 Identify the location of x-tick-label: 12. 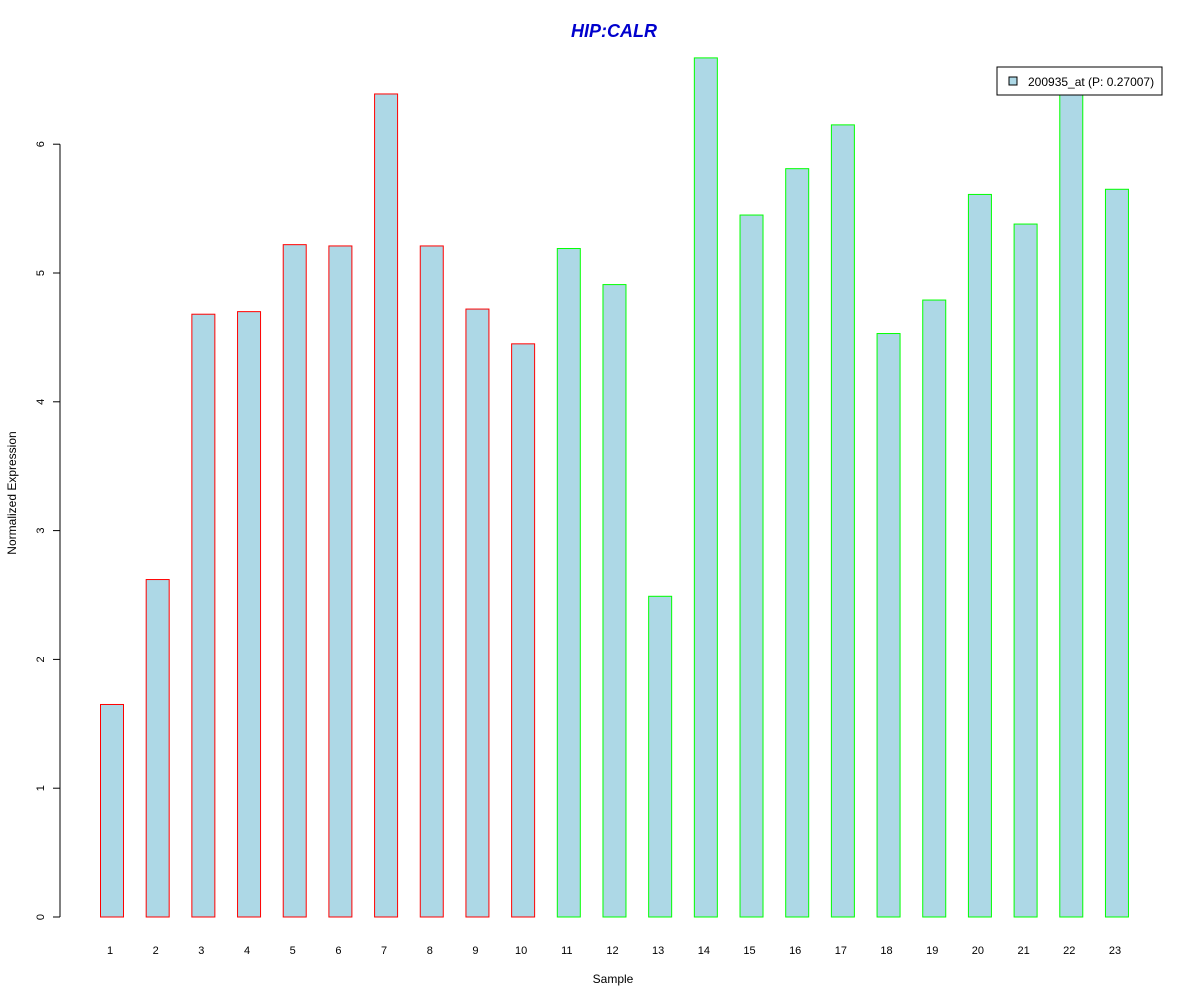
(612, 951).